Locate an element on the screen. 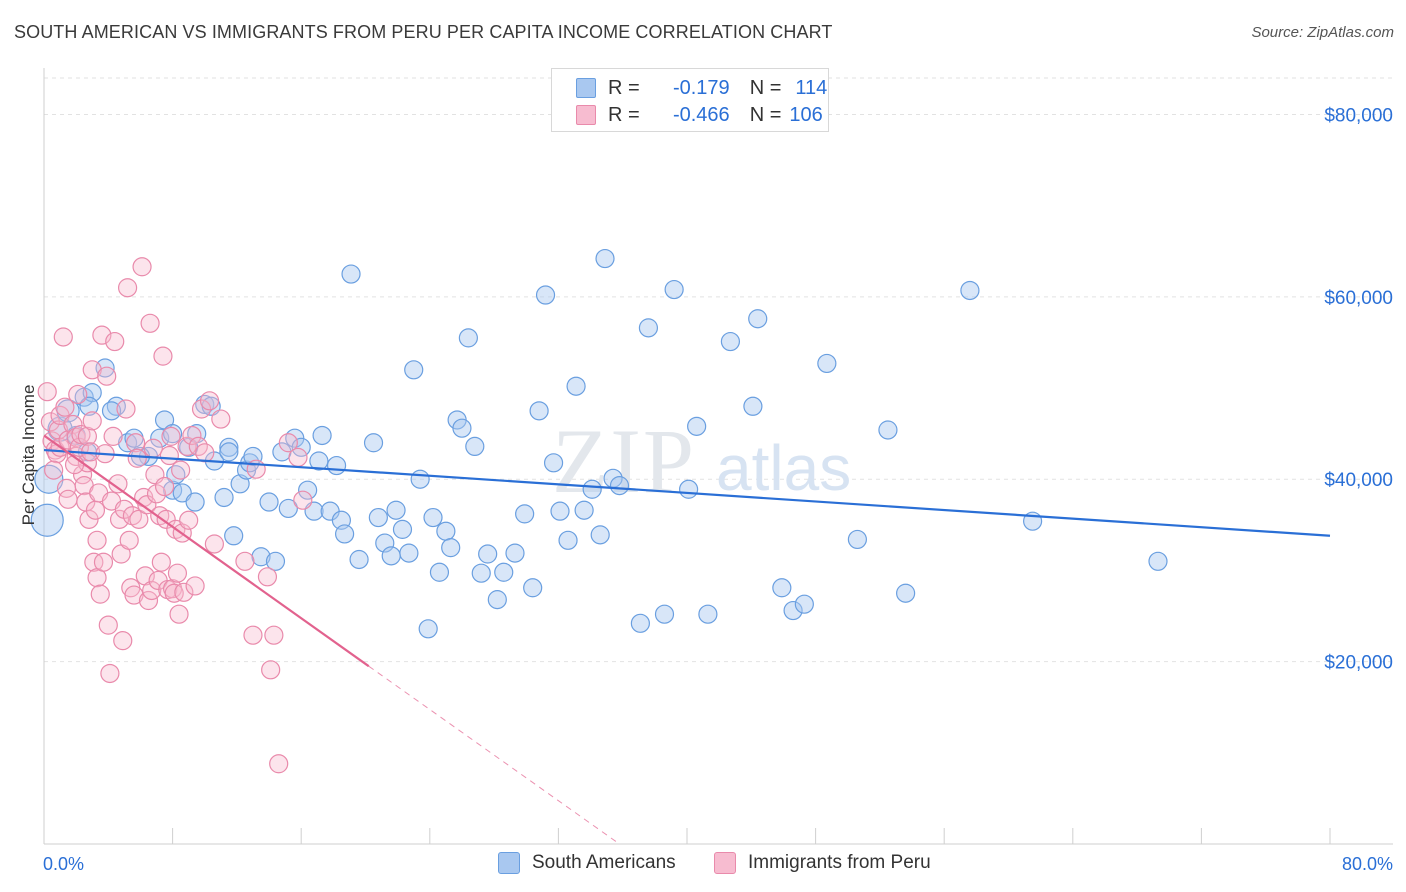 Image resolution: width=1406 pixels, height=892 pixels. bottom-legend-immigrants-from-peru: Immigrants from Peru is located at coordinates (822, 863).